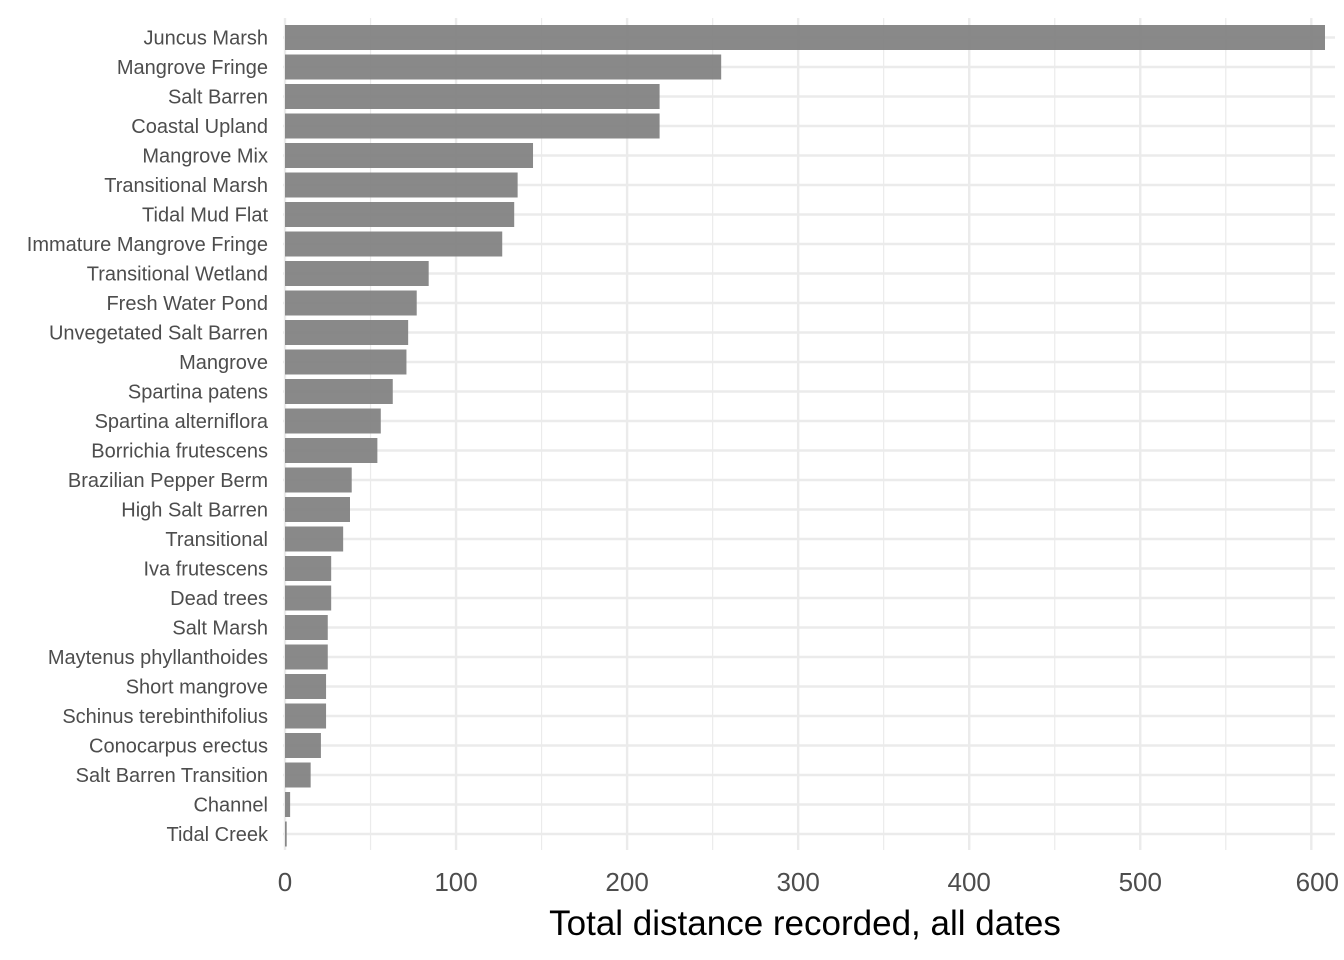 The image size is (1344, 960). What do you see at coordinates (177, 275) in the screenshot?
I see `category-label: Transitional Wetland` at bounding box center [177, 275].